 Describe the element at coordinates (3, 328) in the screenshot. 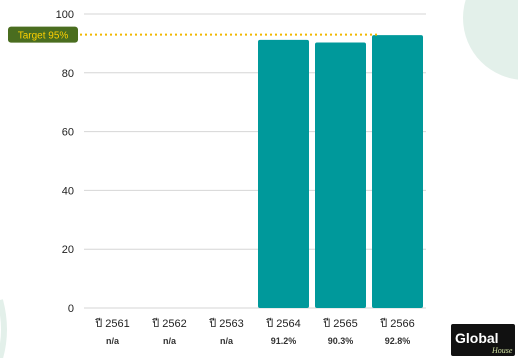

I see `left-edge-decoration` at that location.